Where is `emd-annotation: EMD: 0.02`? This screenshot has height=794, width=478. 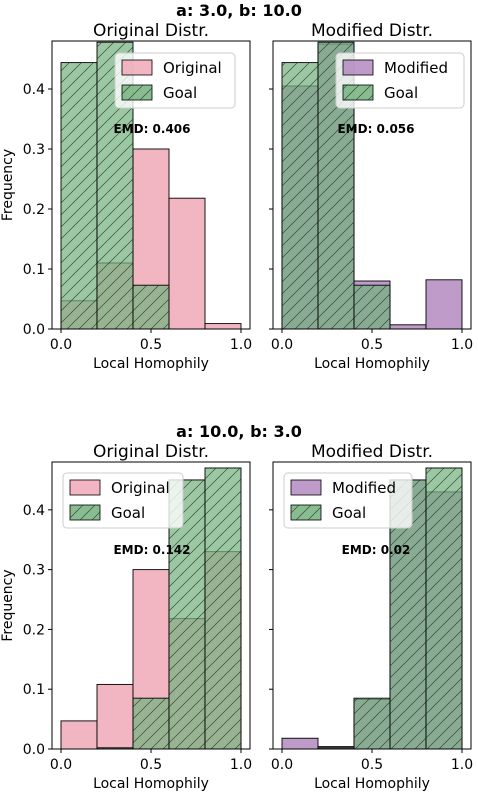 emd-annotation: EMD: 0.02 is located at coordinates (376, 550).